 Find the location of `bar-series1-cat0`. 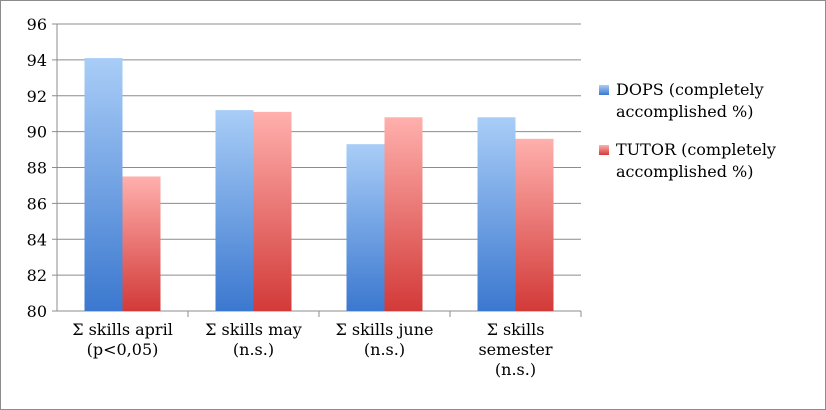

bar-series1-cat0 is located at coordinates (141, 243).